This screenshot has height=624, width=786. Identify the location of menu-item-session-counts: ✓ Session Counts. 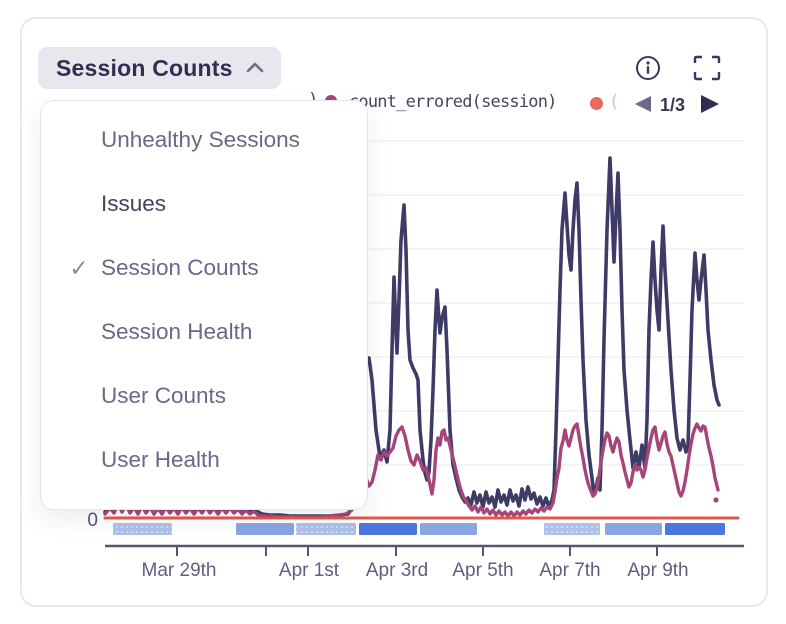
(204, 268).